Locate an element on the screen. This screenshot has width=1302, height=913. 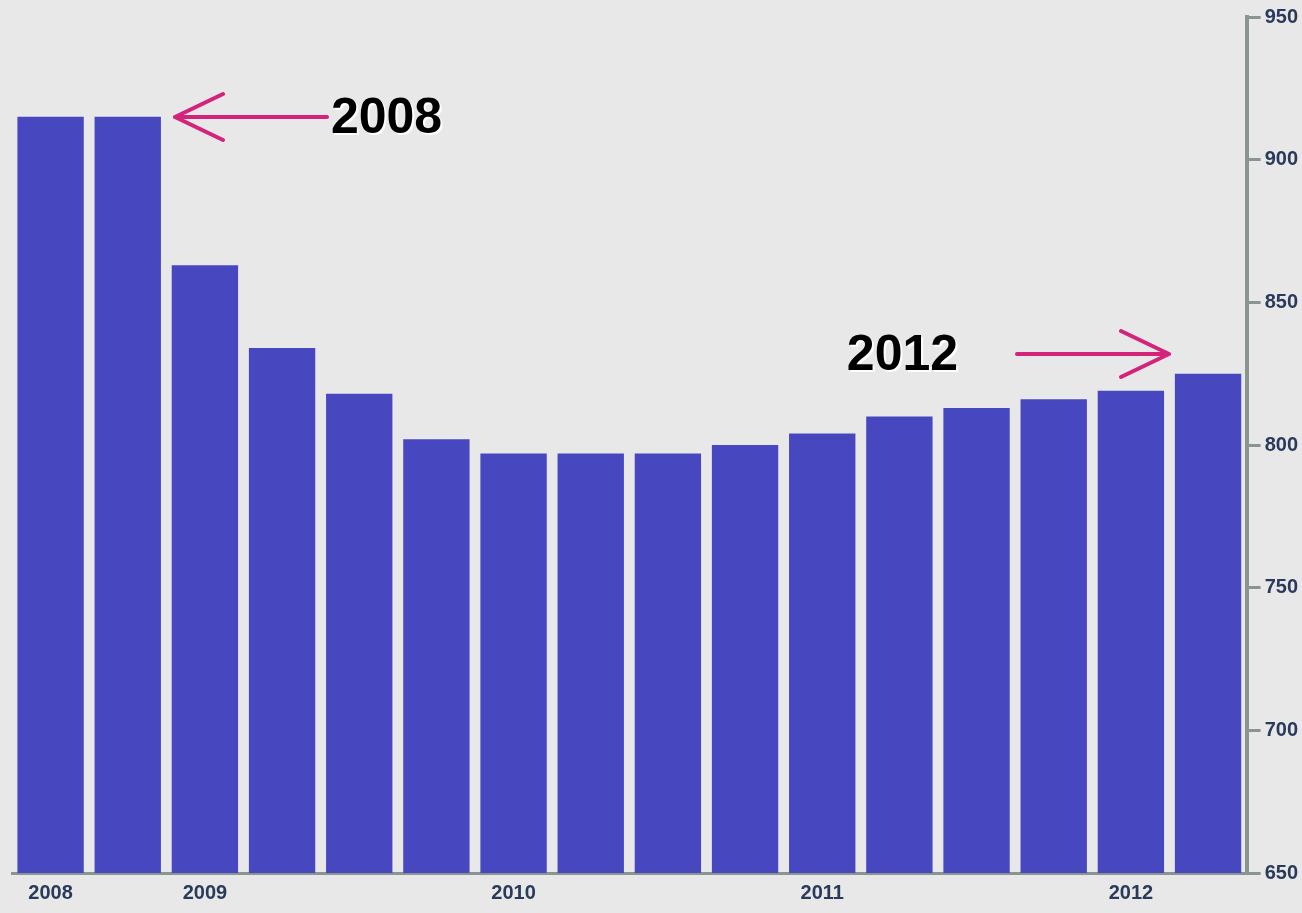
x-tick-label: 2008 is located at coordinates (50, 891).